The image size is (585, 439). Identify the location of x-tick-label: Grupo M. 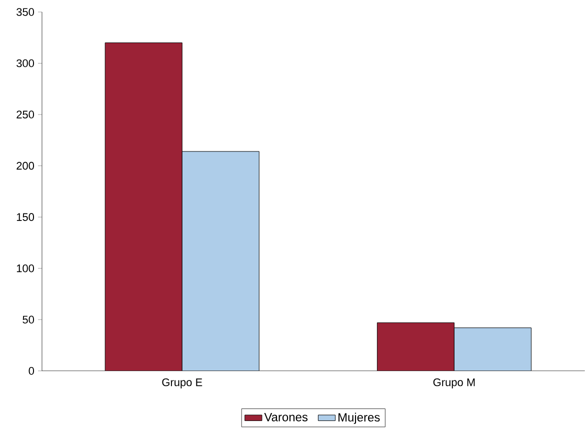
(454, 383).